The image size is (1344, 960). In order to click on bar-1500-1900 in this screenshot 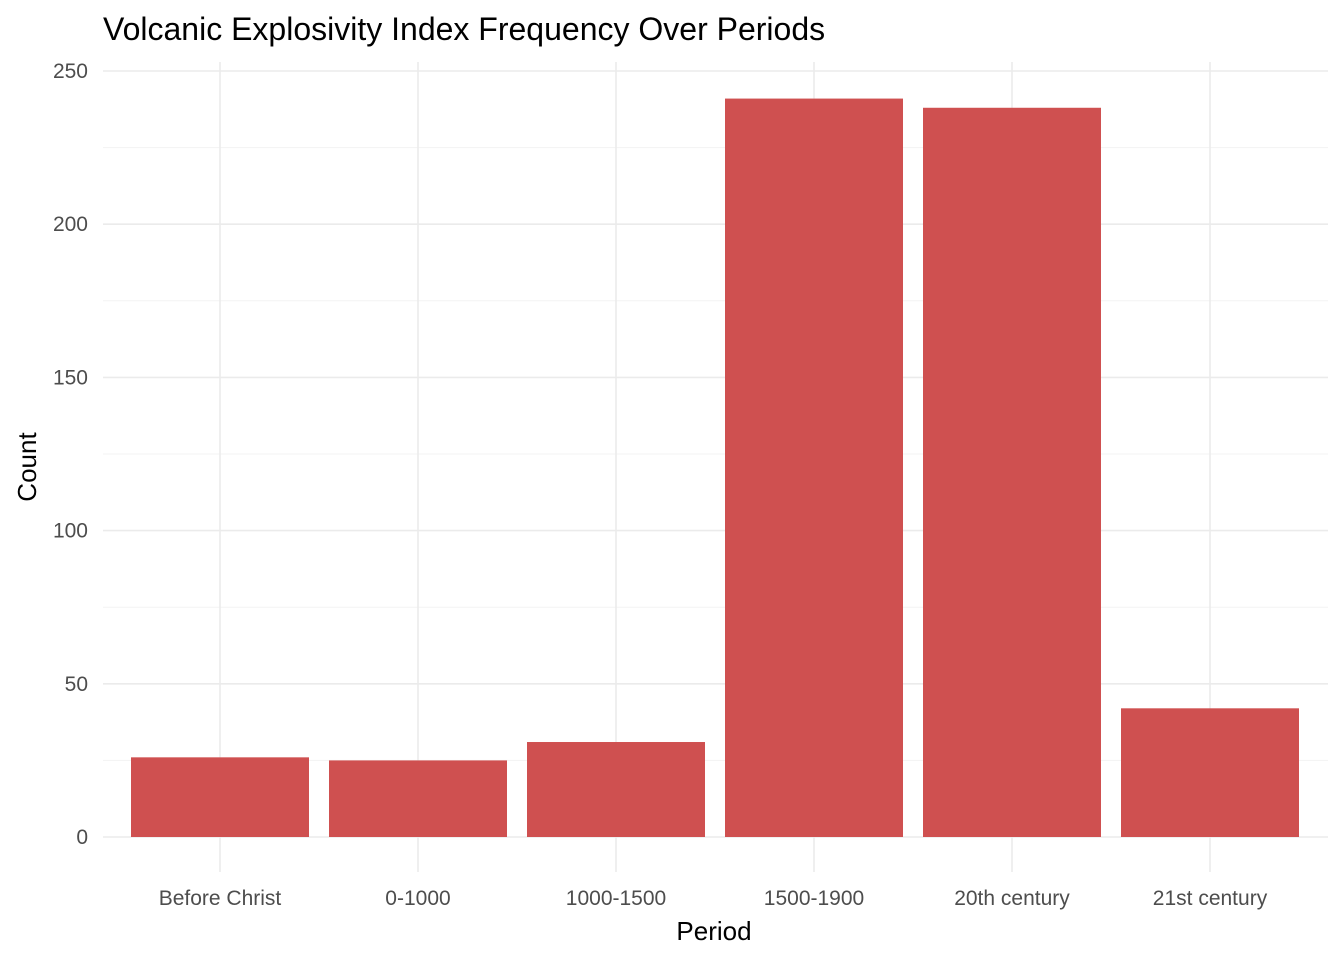, I will do `click(814, 468)`.